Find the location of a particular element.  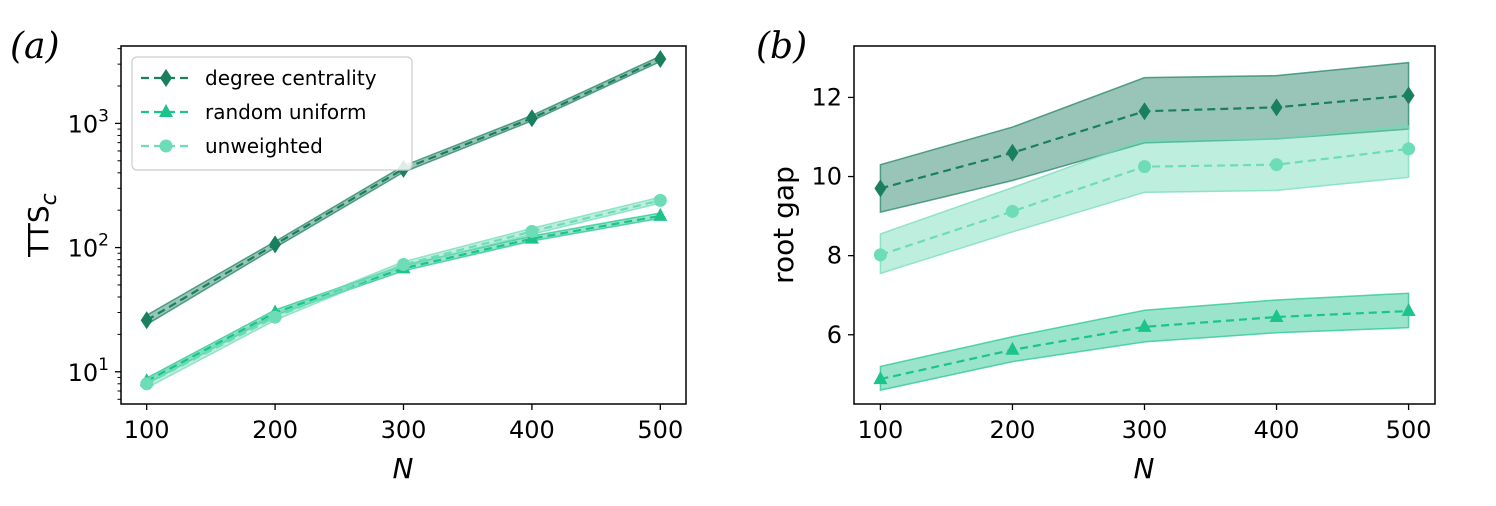

panel-a-x-ticks: 100 200 300 400 500 is located at coordinates (403, 424).